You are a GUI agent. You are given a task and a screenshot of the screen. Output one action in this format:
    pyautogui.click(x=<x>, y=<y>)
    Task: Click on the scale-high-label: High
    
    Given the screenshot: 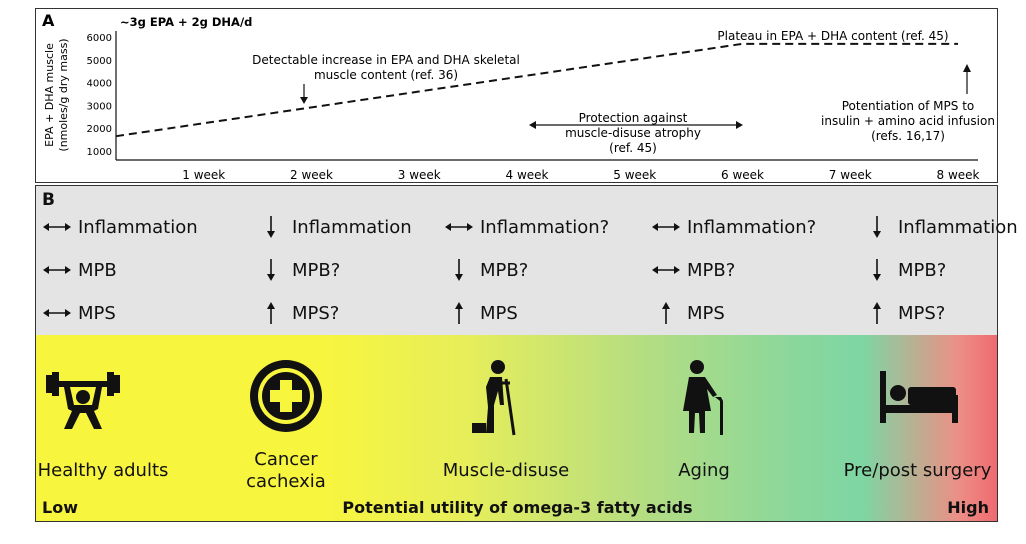 What is the action you would take?
    pyautogui.click(x=968, y=507)
    